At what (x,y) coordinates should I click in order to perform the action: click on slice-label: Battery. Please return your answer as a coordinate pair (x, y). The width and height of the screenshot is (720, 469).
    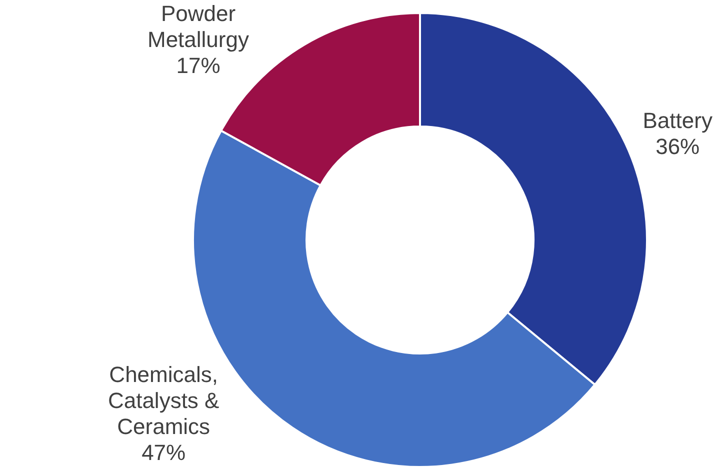
    Looking at the image, I should click on (677, 120).